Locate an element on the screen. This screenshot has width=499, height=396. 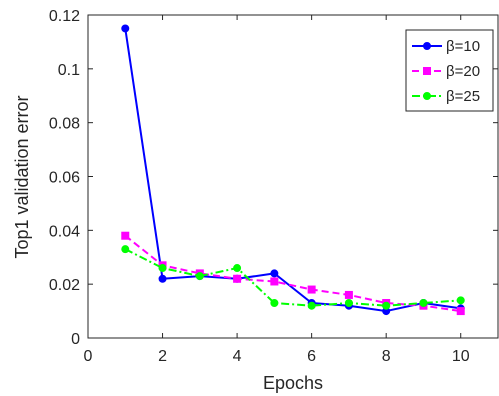
x-tick-label: 8 is located at coordinates (386, 356).